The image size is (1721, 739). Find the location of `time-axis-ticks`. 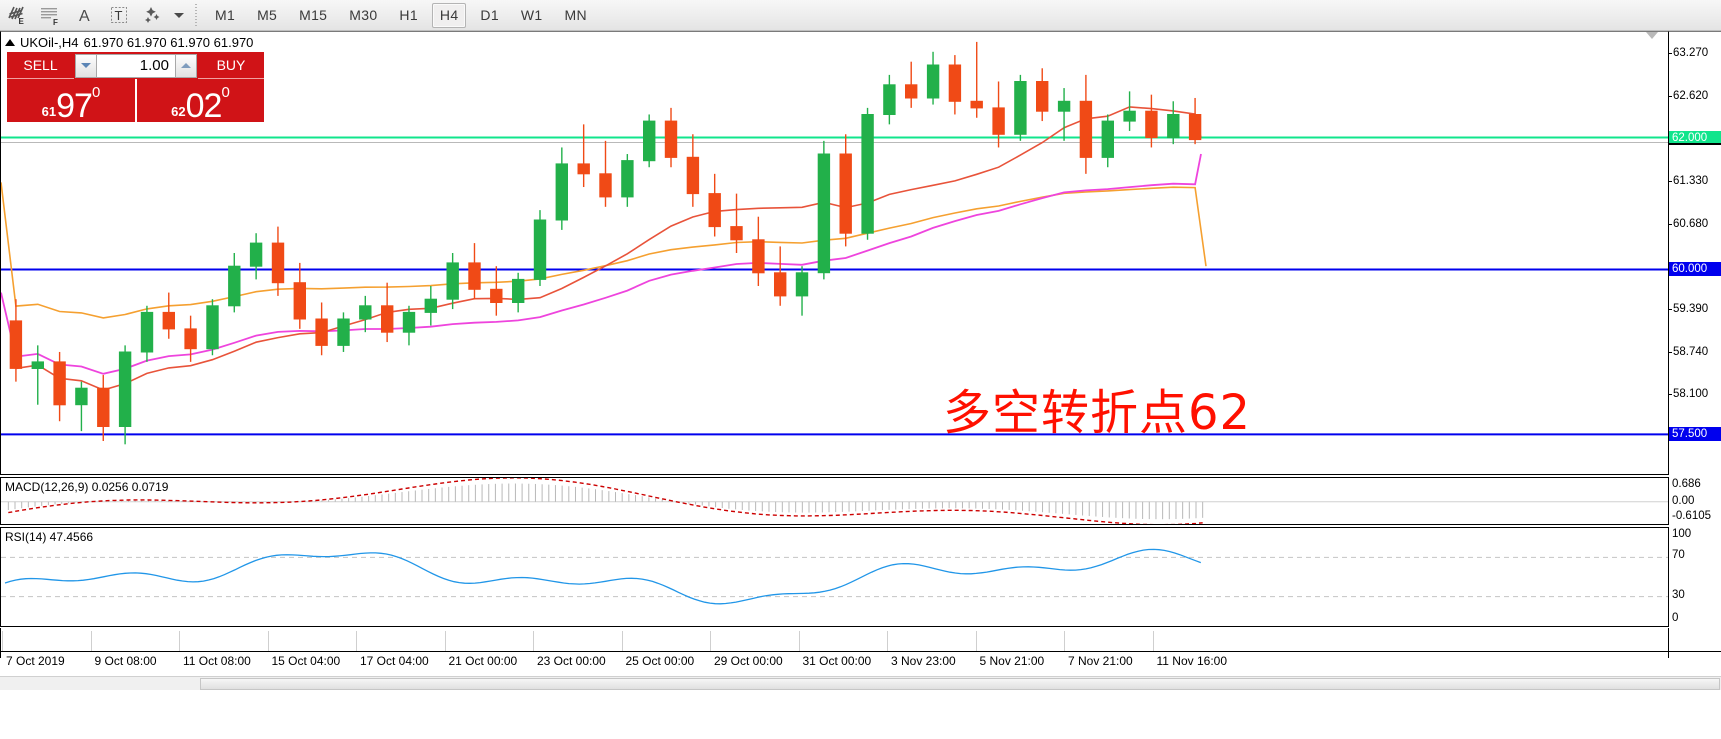

time-axis-ticks is located at coordinates (834, 643).